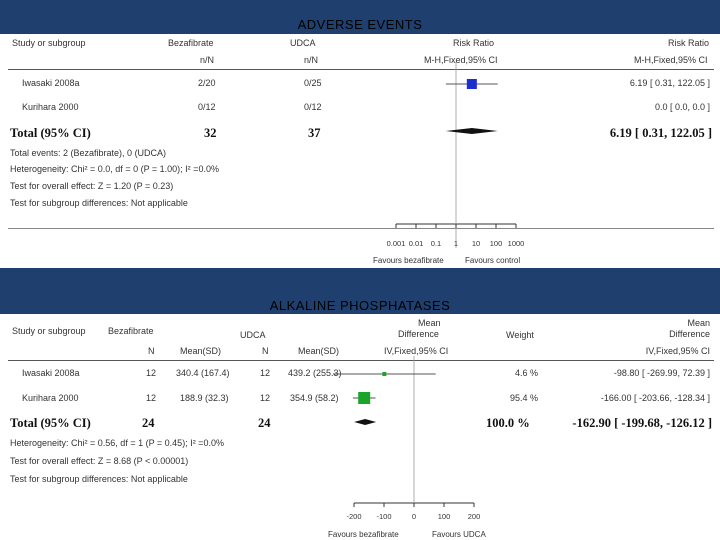  Describe the element at coordinates (361, 228) in the screenshot. I see `ae-footer-rule` at that location.